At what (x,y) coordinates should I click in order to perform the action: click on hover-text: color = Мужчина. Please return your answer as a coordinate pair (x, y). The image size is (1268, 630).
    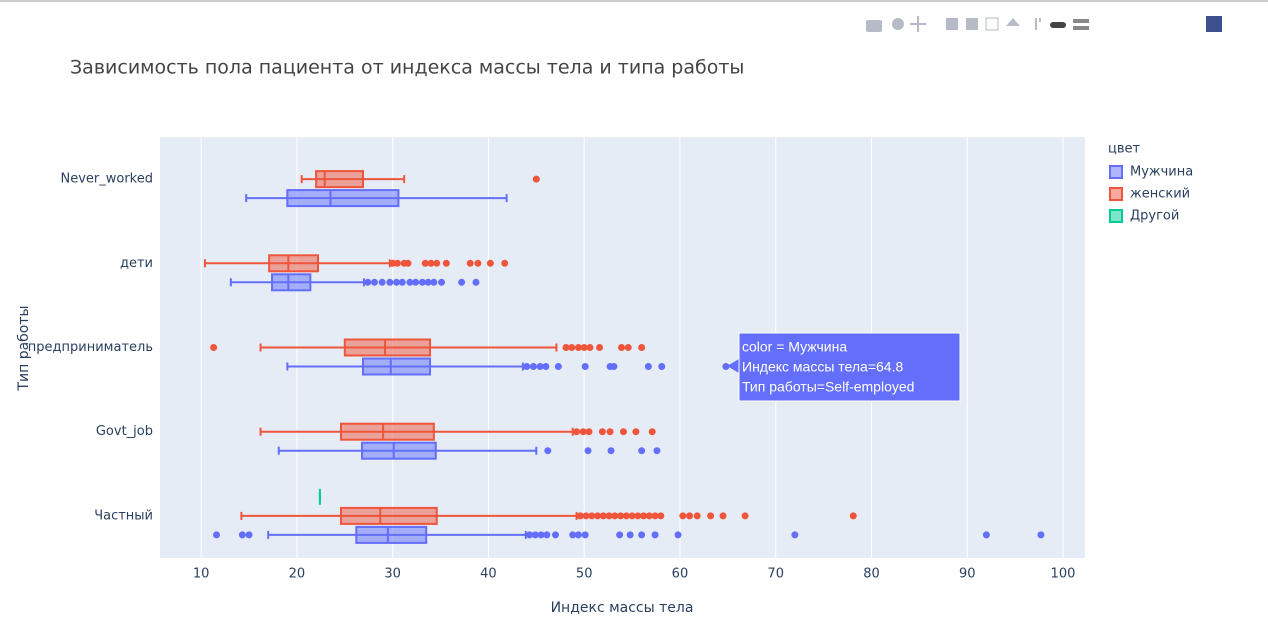
    Looking at the image, I should click on (794, 347).